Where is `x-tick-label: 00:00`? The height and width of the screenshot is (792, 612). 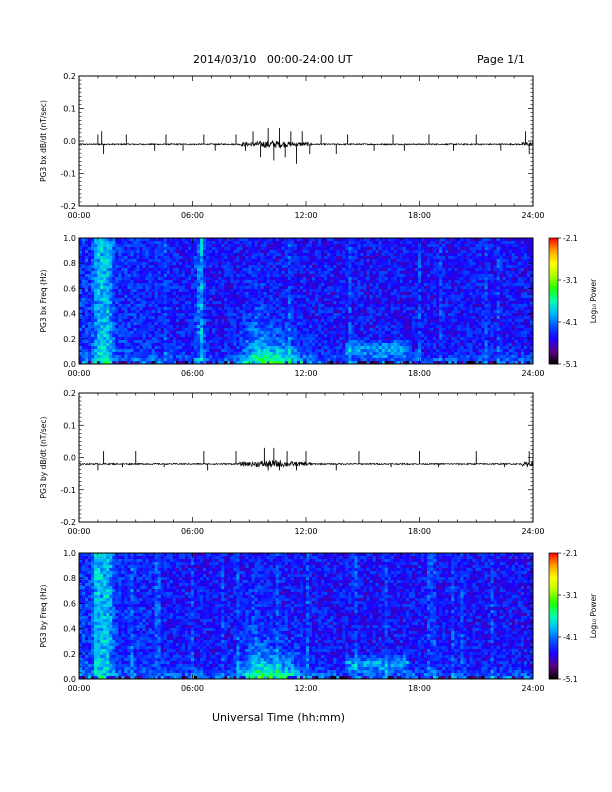 x-tick-label: 00:00 is located at coordinates (78, 215).